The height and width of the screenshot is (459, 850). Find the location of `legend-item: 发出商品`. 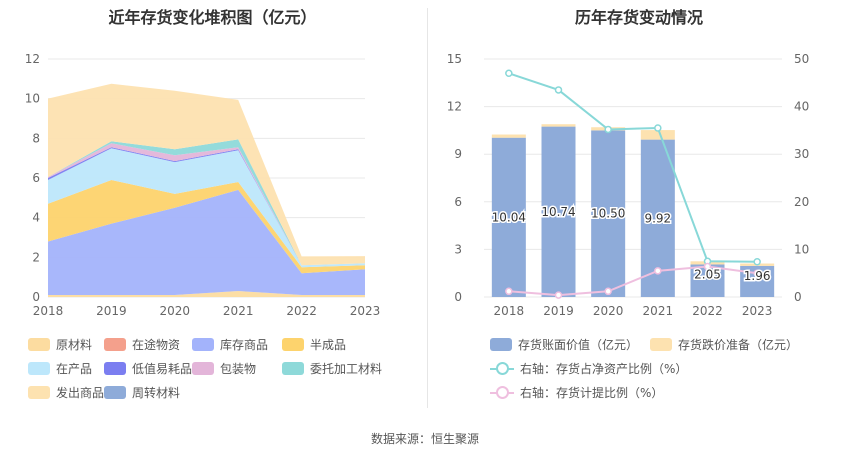

legend-item: 发出商品 is located at coordinates (66, 392).